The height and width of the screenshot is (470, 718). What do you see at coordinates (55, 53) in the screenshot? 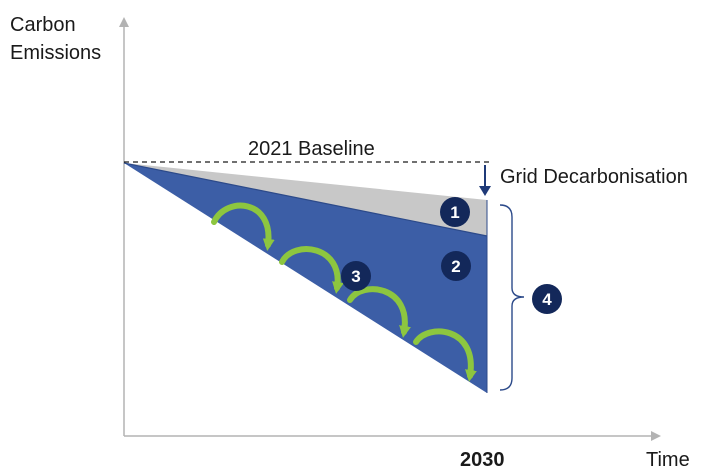
I see `y-axis-label-line2: Emissions` at bounding box center [55, 53].